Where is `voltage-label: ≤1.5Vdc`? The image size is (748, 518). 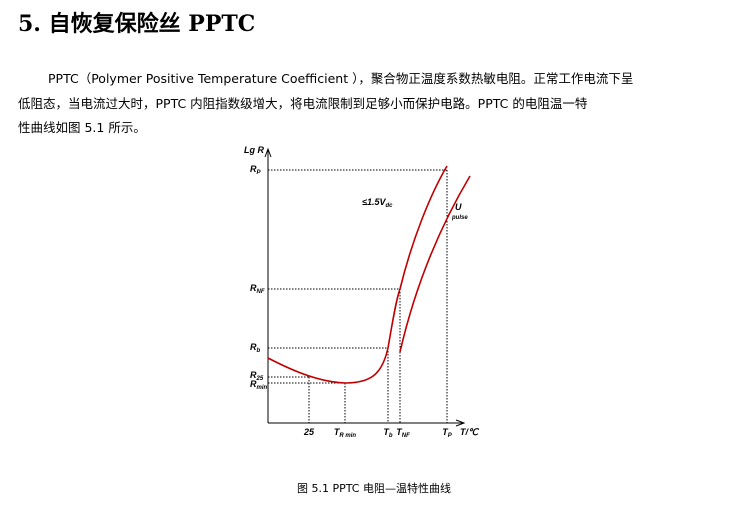
voltage-label: ≤1.5Vdc is located at coordinates (377, 203).